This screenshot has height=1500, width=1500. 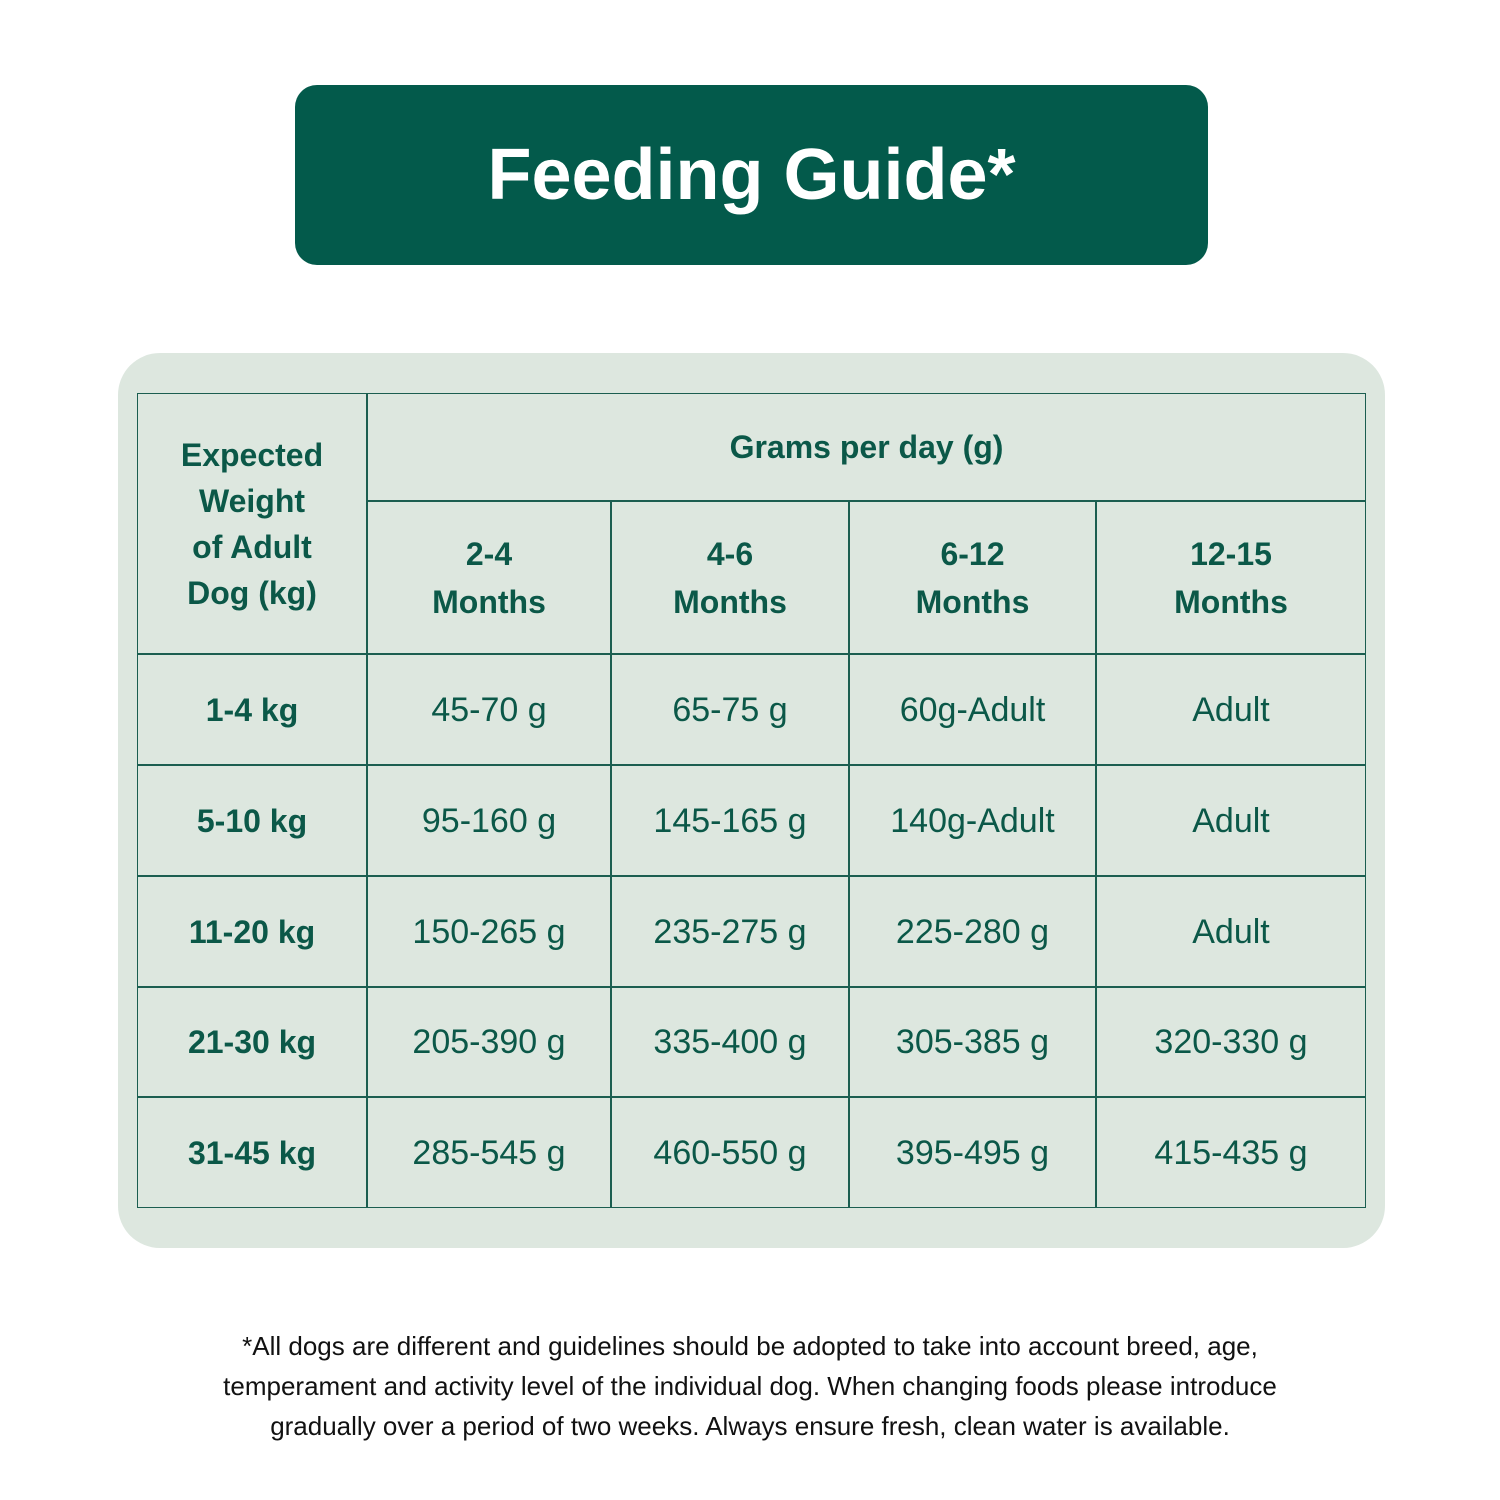 I want to click on cell-text: 395-495 g, so click(x=972, y=1152).